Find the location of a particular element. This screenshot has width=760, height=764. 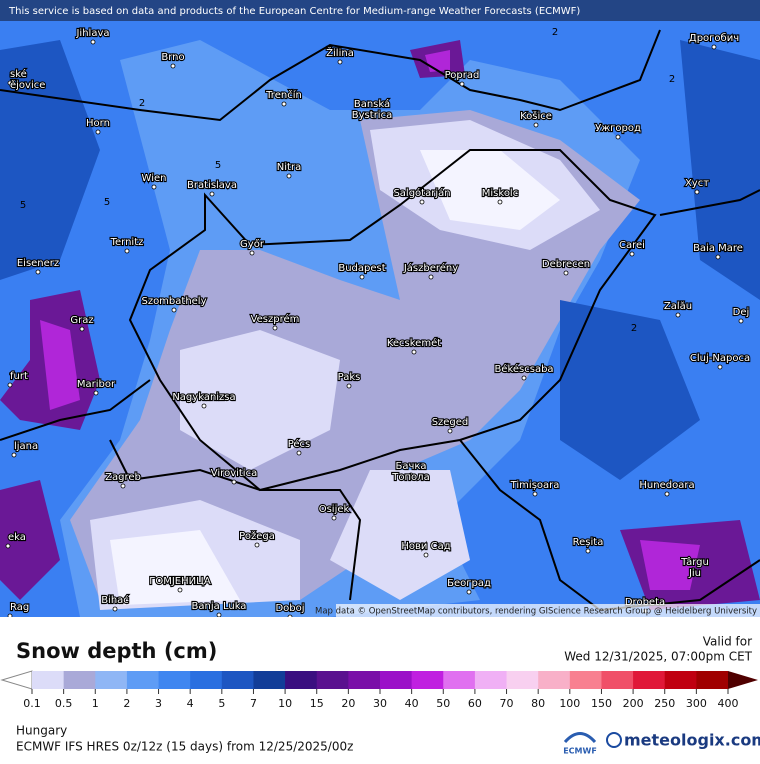

place-label: eka is located at coordinates (17, 537).